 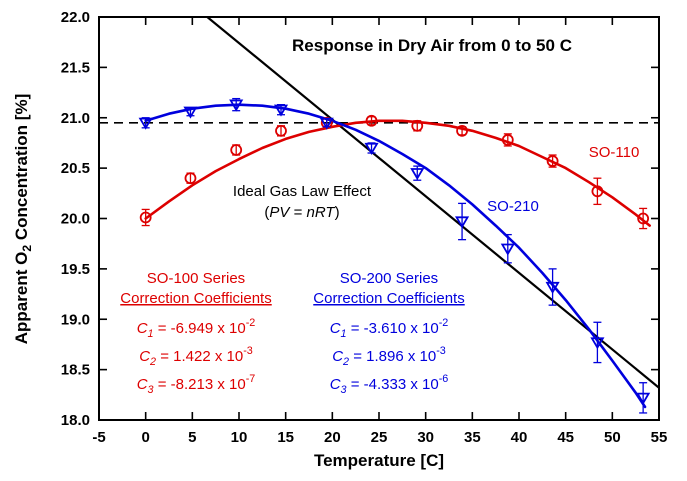 I want to click on y-tick-label: 19.0, so click(x=75, y=319).